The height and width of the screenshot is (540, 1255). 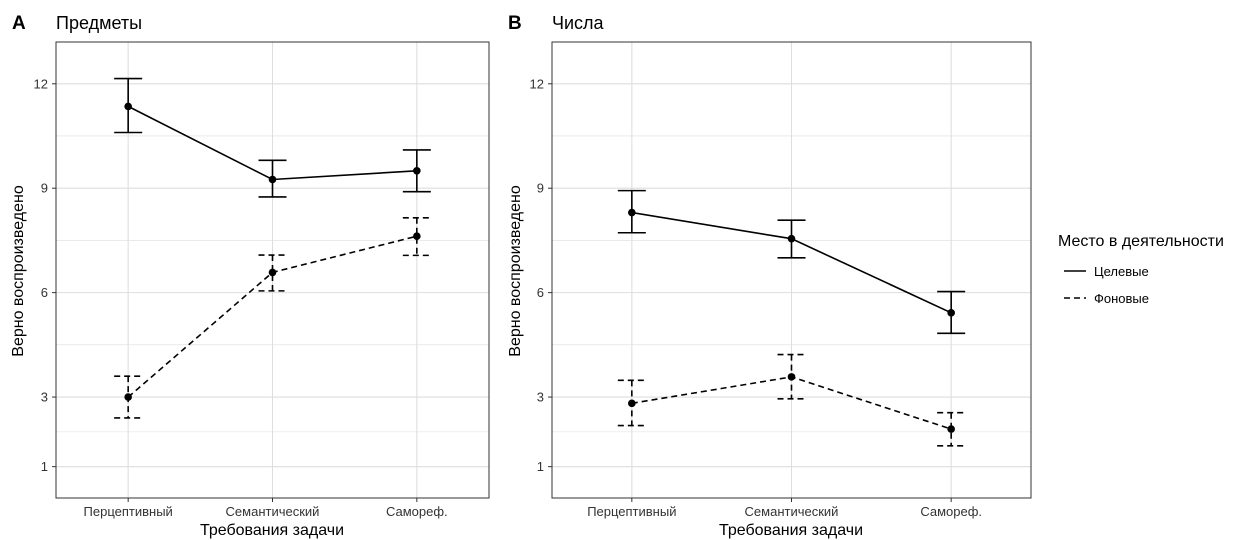 What do you see at coordinates (1121, 298) in the screenshot?
I see `legend-label-background: Фоновые` at bounding box center [1121, 298].